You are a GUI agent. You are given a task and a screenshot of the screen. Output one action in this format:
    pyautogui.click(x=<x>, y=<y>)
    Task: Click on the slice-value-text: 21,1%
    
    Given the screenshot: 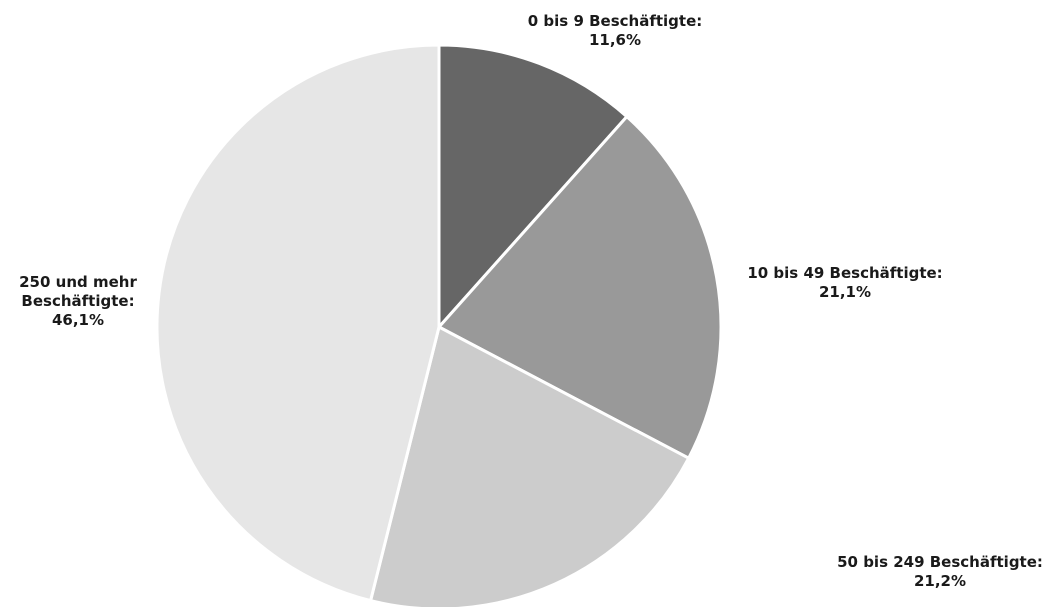 What is the action you would take?
    pyautogui.click(x=845, y=292)
    